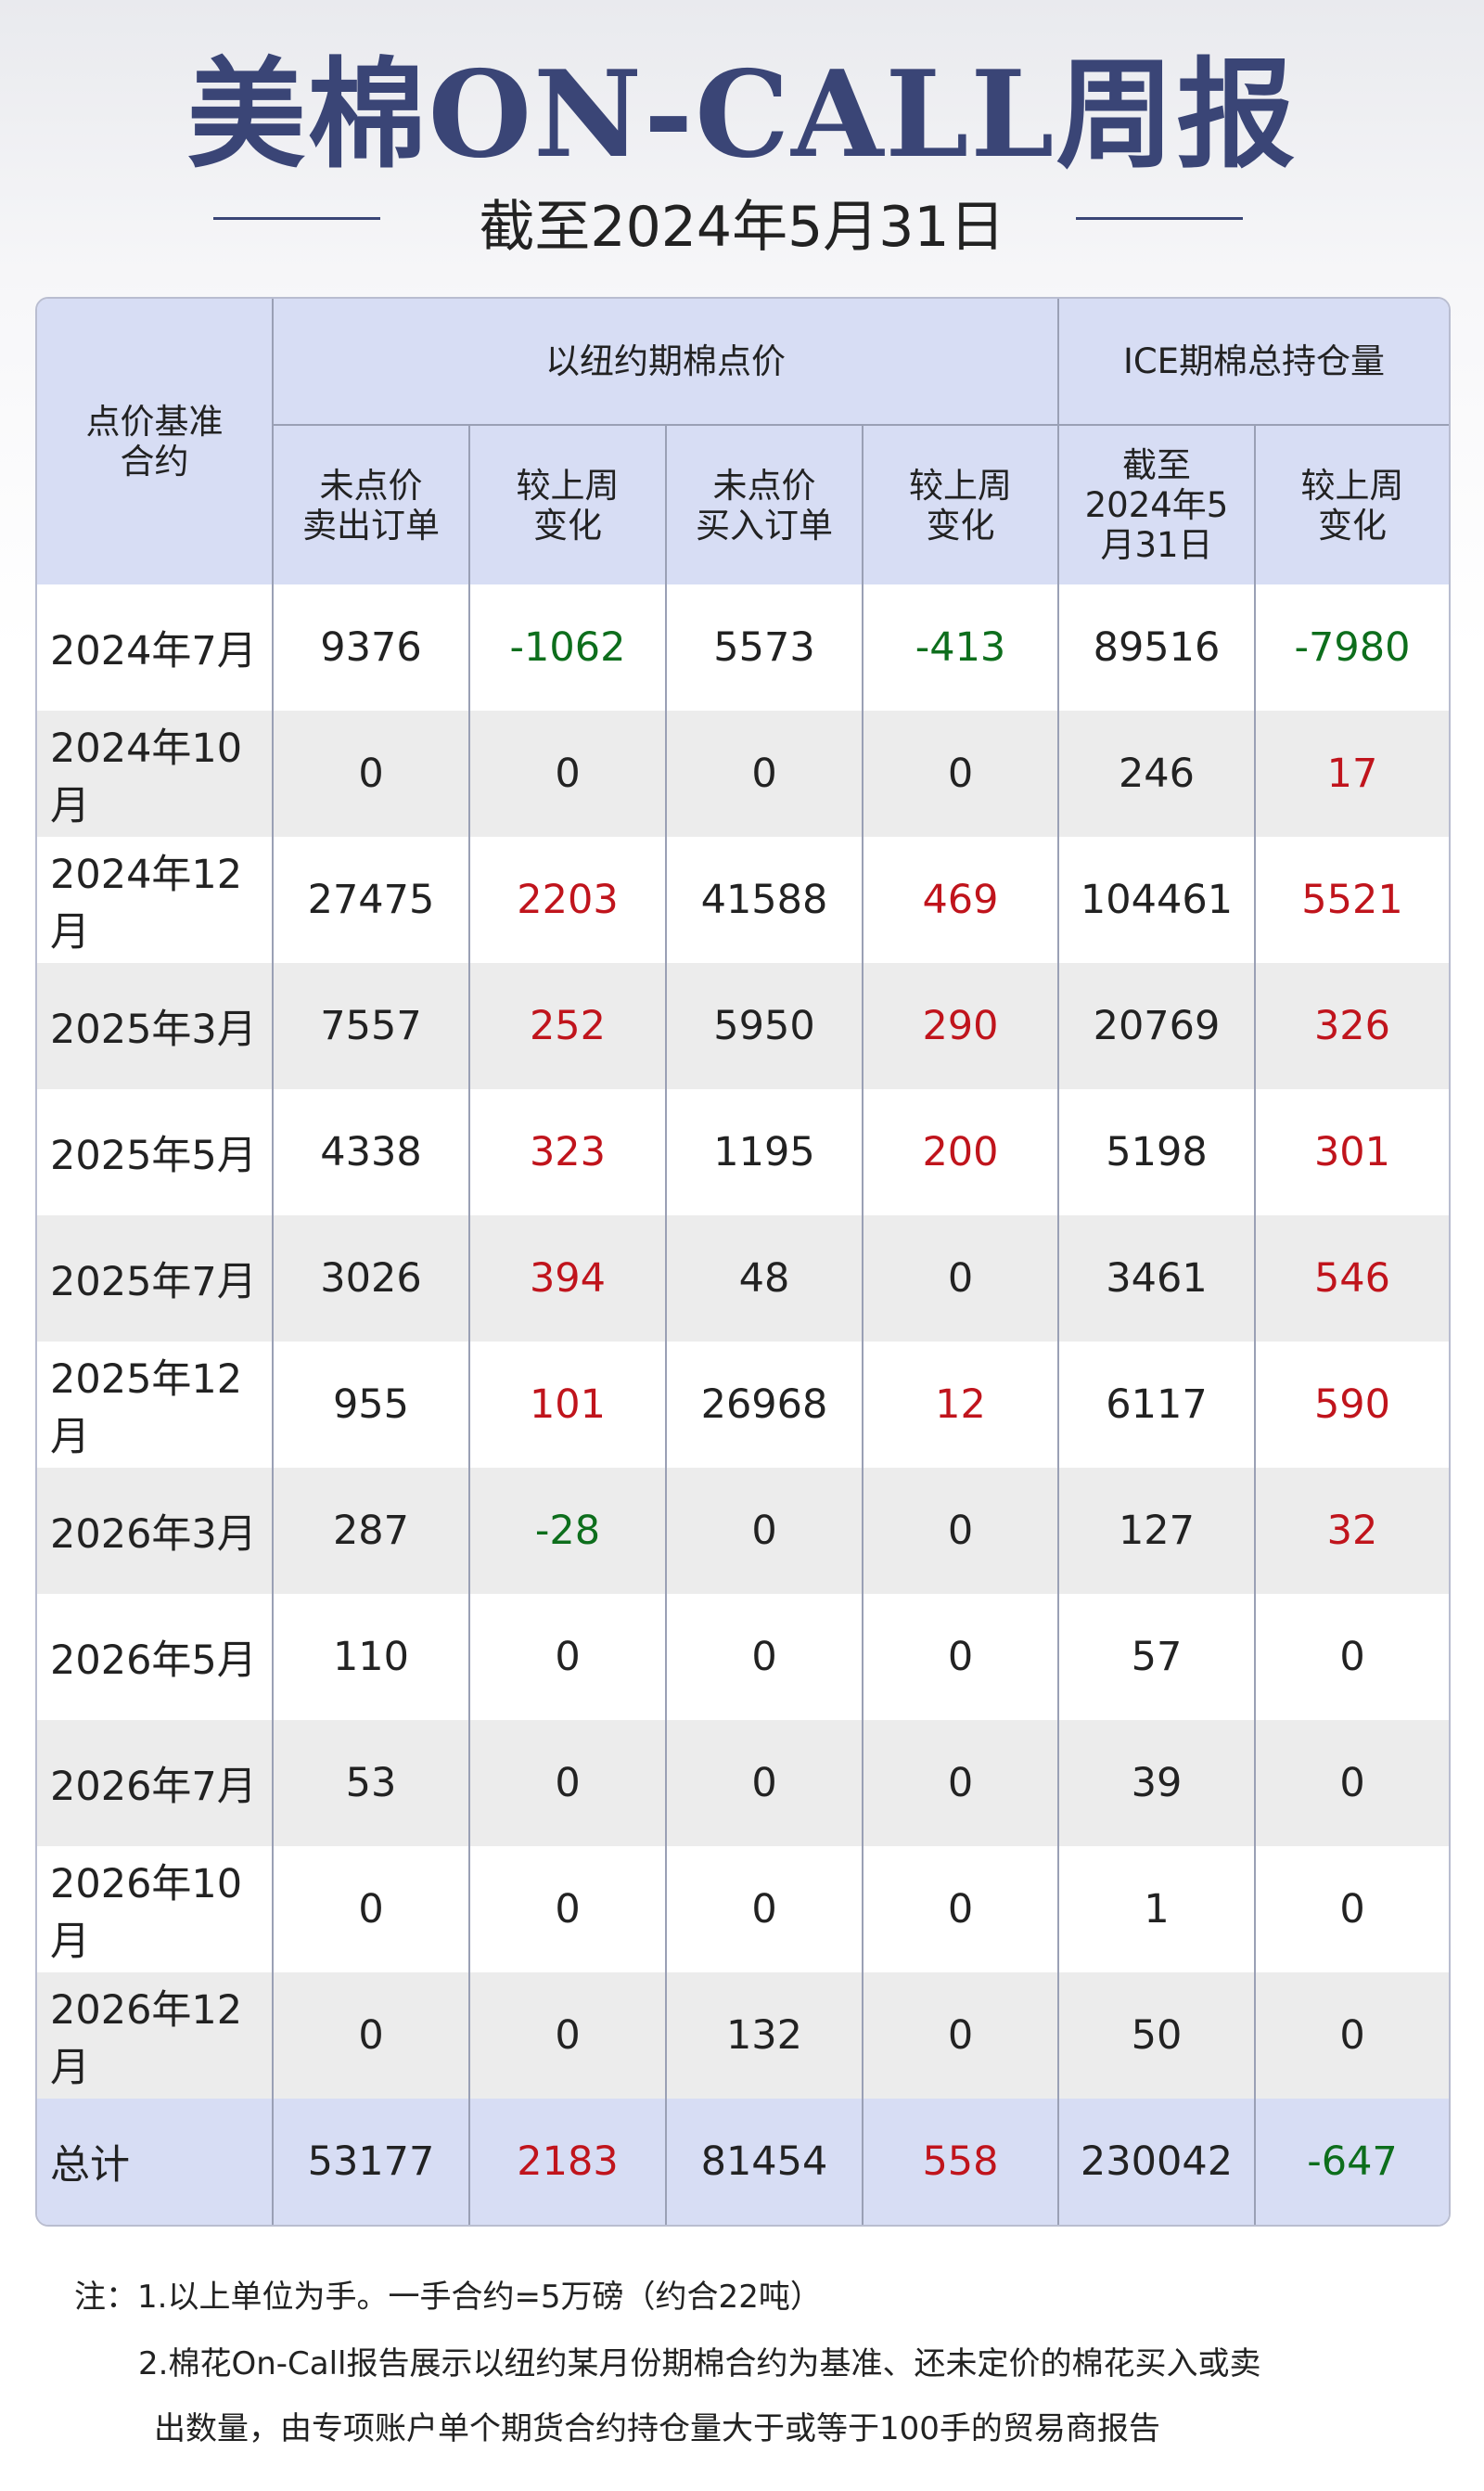 The width and height of the screenshot is (1484, 2491). Describe the element at coordinates (961, 1405) in the screenshot. I see `cell: 12` at that location.